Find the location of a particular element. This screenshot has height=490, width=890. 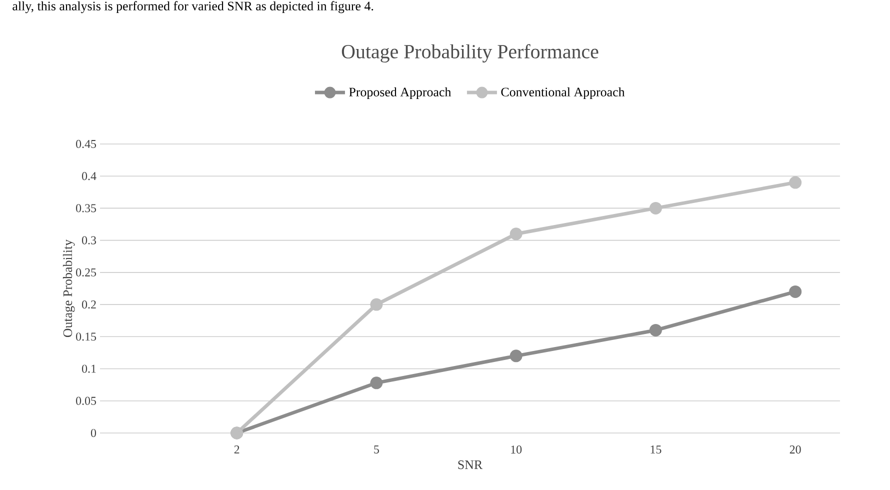

y-tick-label: 0.05 is located at coordinates (86, 400).